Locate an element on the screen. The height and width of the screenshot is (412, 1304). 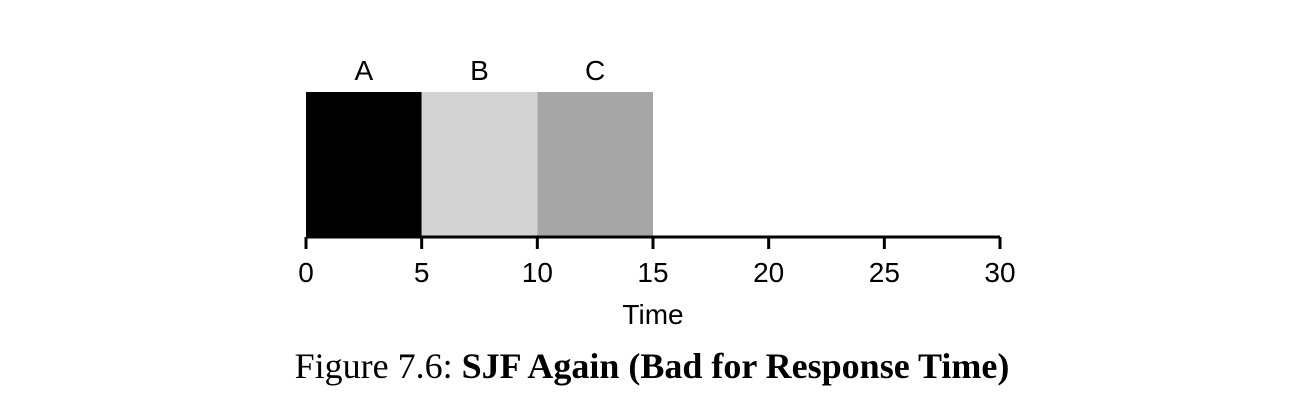
segment-label-a: A is located at coordinates (363, 70).